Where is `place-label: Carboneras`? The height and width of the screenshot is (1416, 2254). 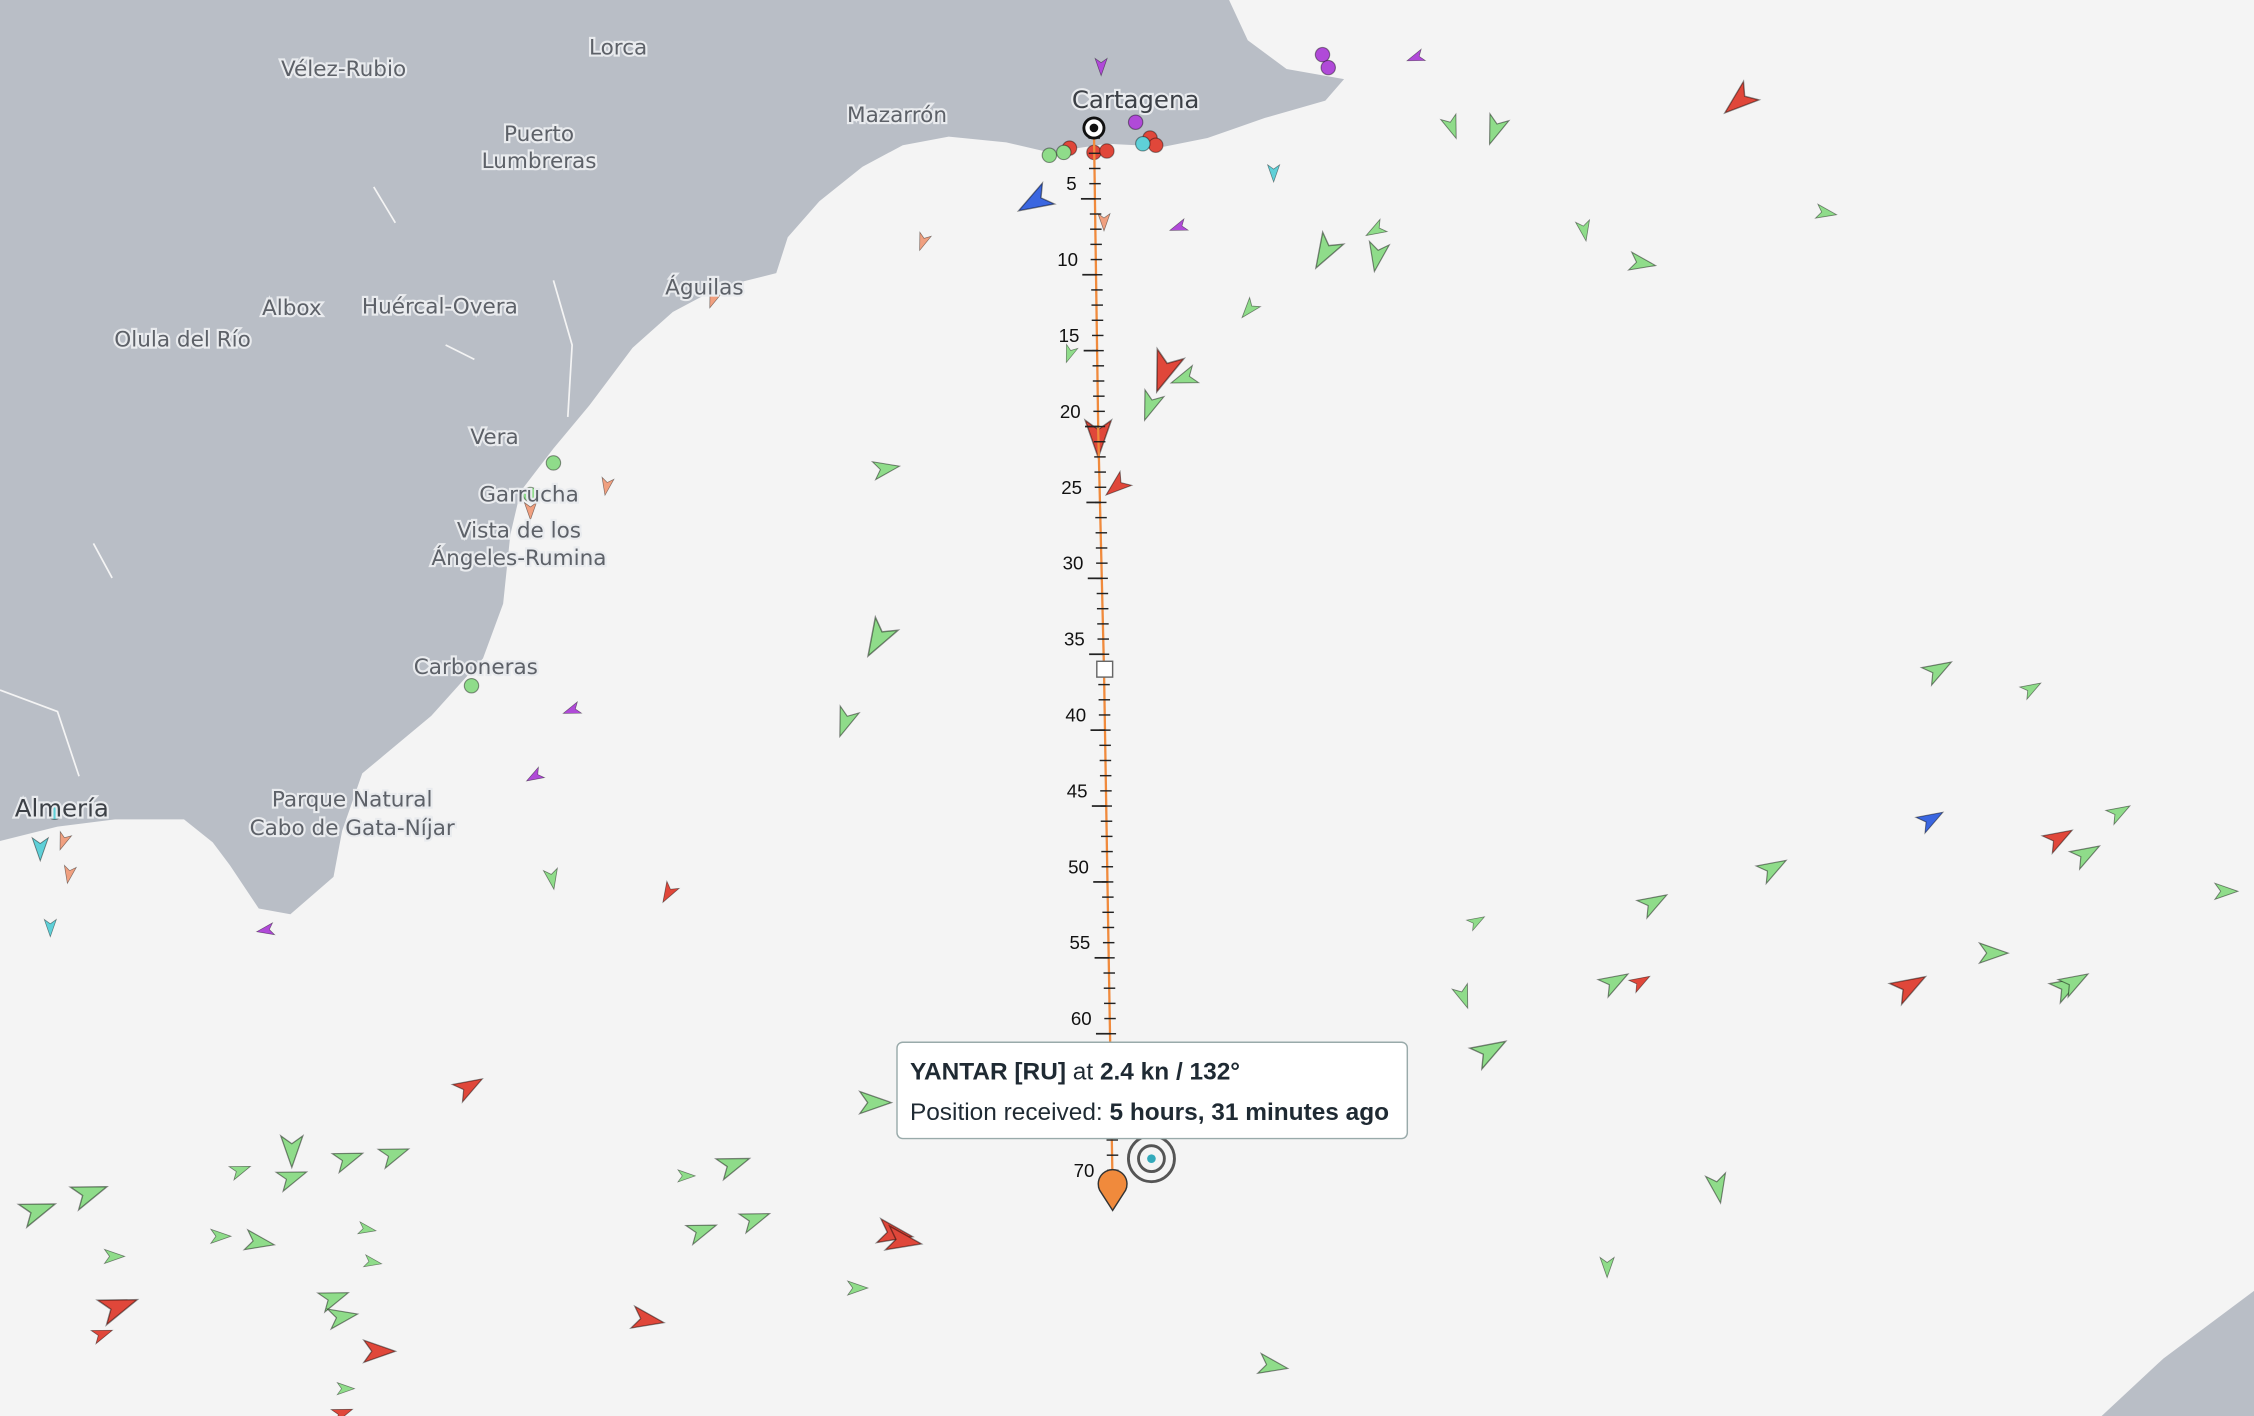
place-label: Carboneras is located at coordinates (476, 667).